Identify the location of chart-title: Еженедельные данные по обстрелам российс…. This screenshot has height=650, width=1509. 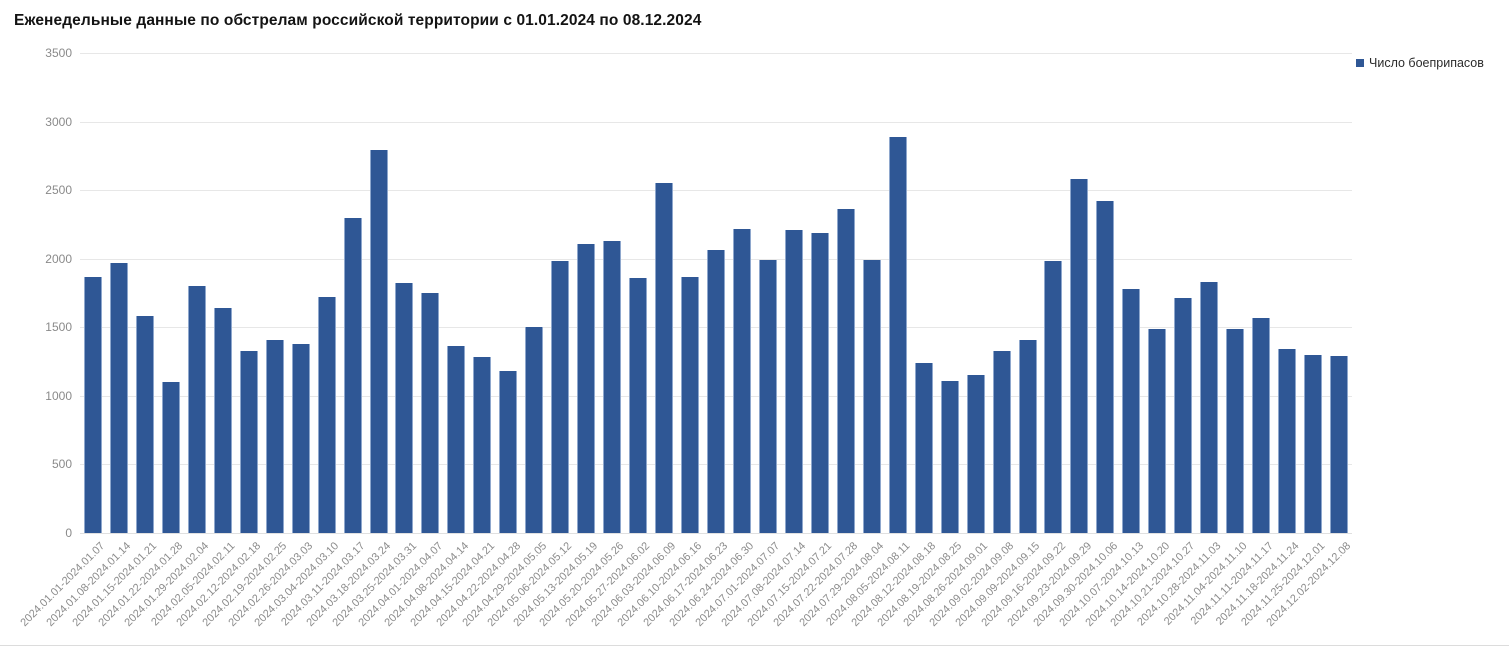
(358, 20).